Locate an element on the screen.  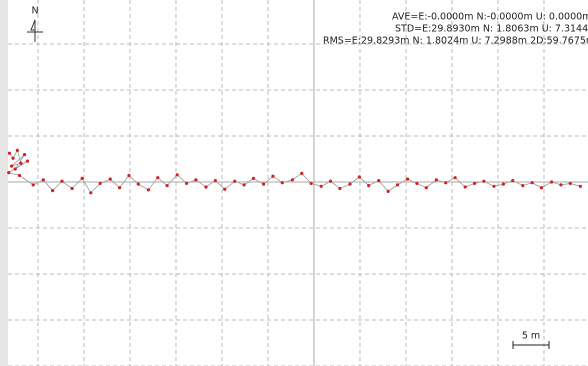
window-edge is located at coordinates (4, 183).